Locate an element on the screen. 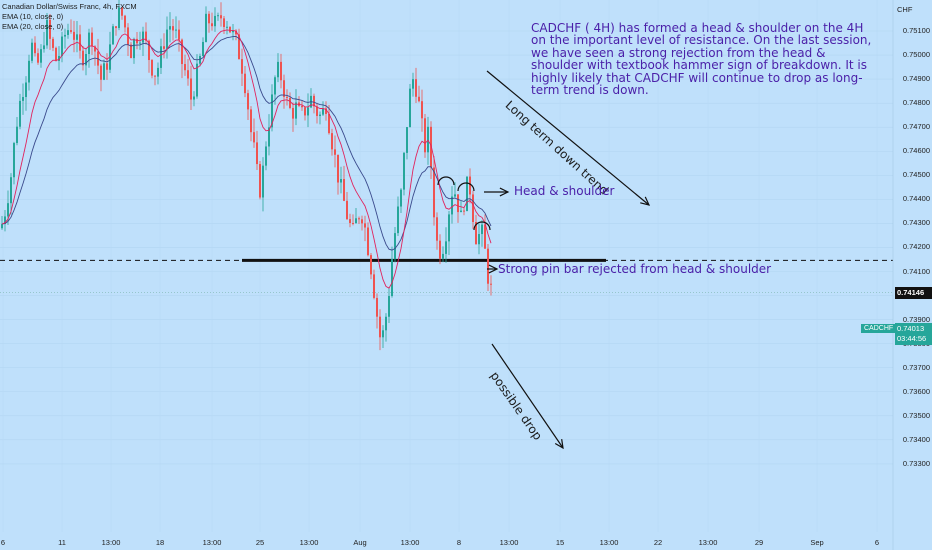 This screenshot has width=932, height=550. price-tick: 0.73900 is located at coordinates (916, 319).